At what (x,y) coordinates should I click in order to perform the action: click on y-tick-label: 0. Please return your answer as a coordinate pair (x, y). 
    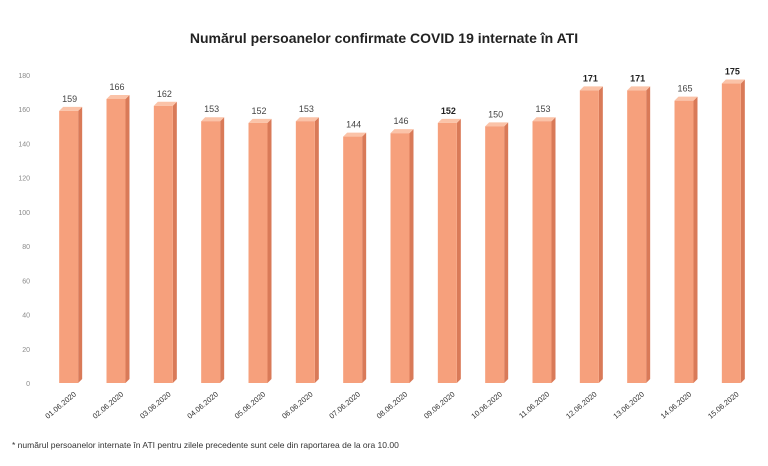
    Looking at the image, I should click on (28, 384).